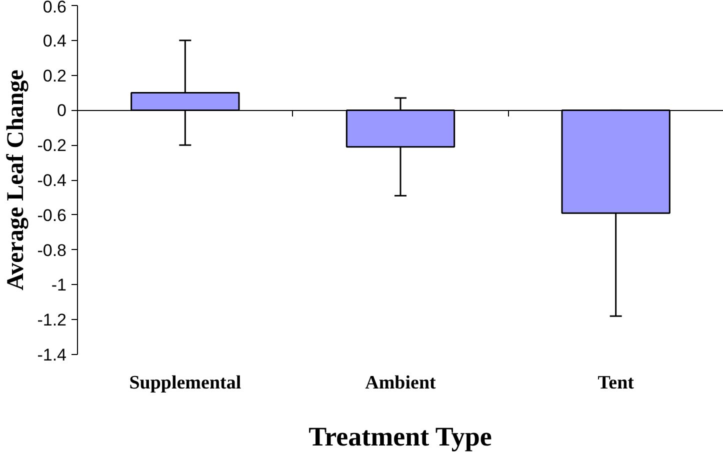  Describe the element at coordinates (52, 180) in the screenshot. I see `y-tick-label: -0.4` at that location.